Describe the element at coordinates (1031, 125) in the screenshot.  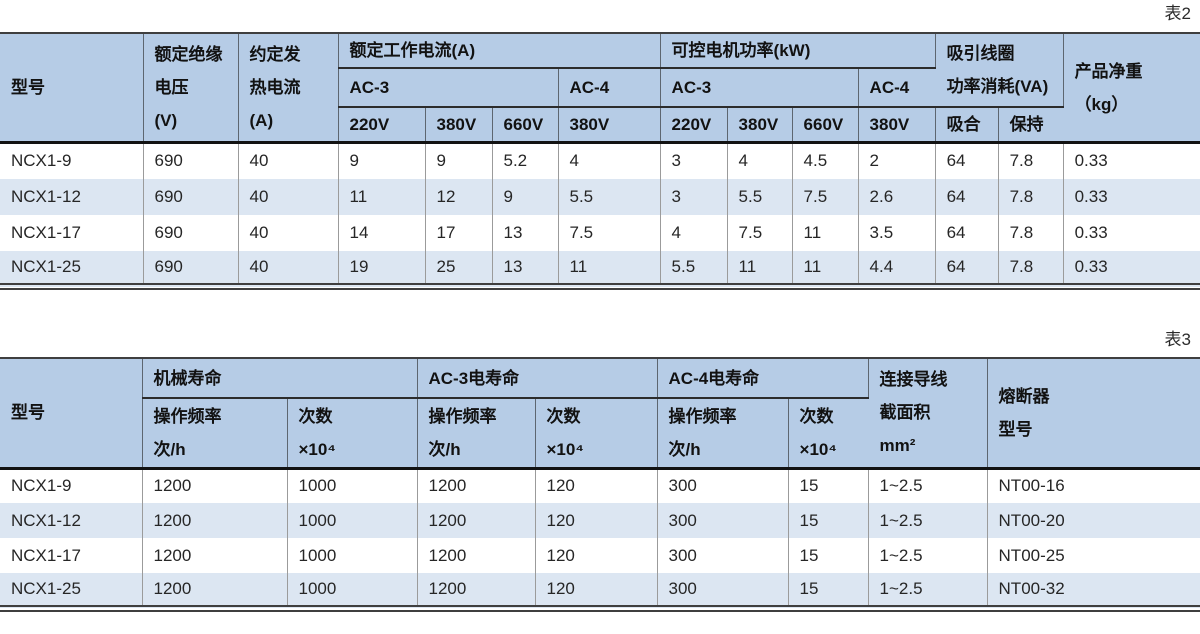
I see `t2-header-coil-hold: 保持` at that location.